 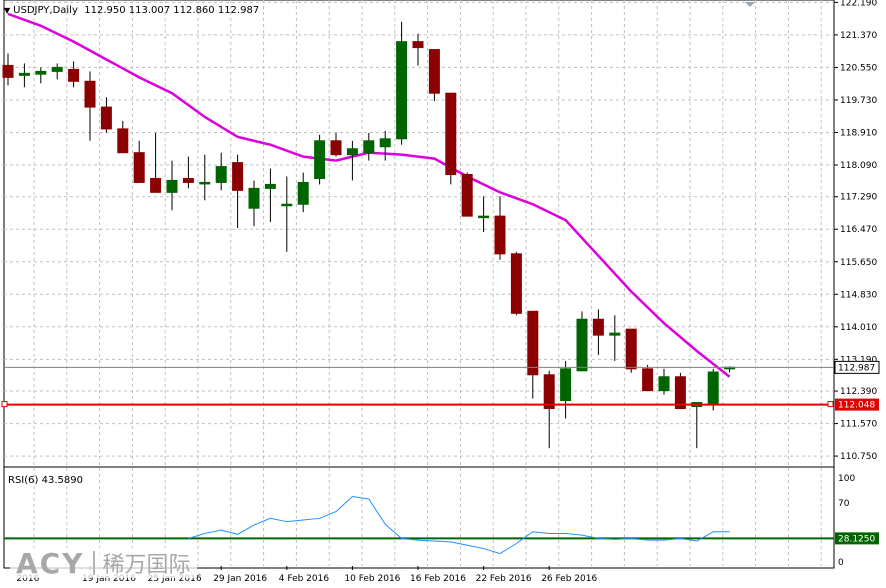 What do you see at coordinates (858, 328) in the screenshot?
I see `y-tick-label: 114.010` at bounding box center [858, 328].